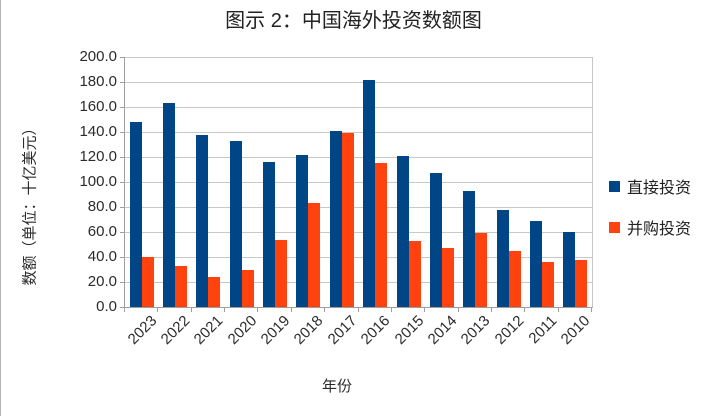 Image resolution: width=705 pixels, height=416 pixels. Describe the element at coordinates (409, 330) in the screenshot. I see `x-tick-label: 2015` at that location.